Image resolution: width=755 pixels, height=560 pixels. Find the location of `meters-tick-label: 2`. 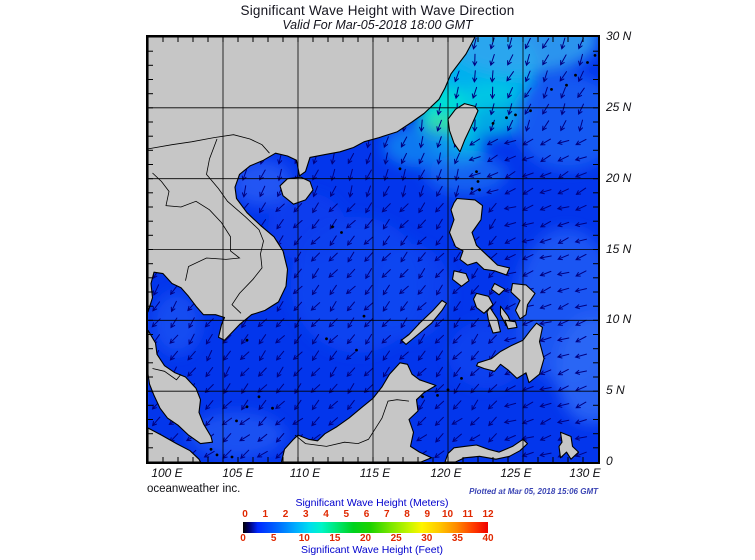

meters-tick-label: 2 is located at coordinates (285, 514).